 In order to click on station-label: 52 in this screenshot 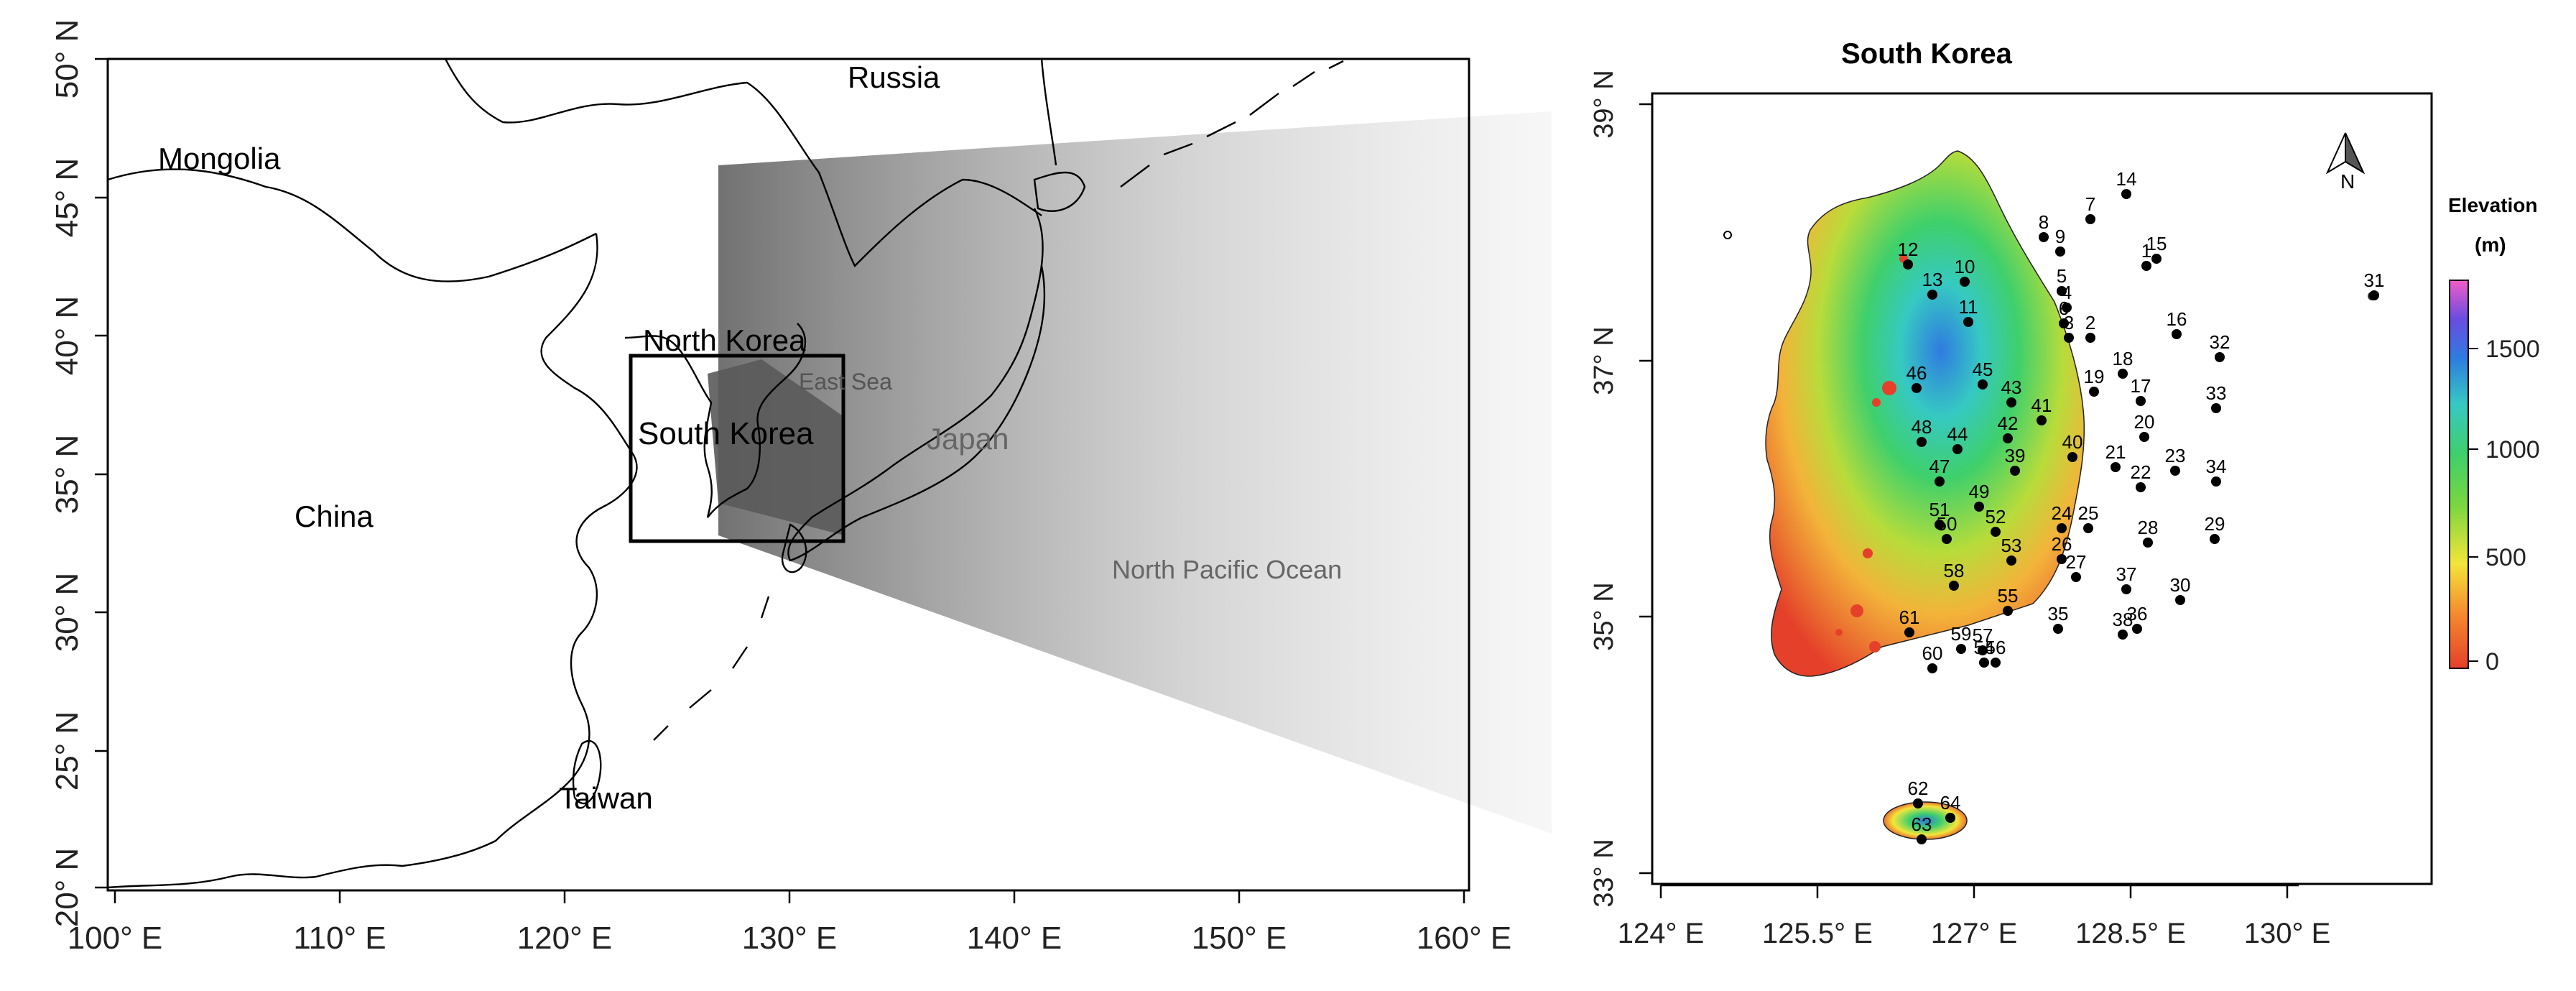, I will do `click(1996, 516)`.